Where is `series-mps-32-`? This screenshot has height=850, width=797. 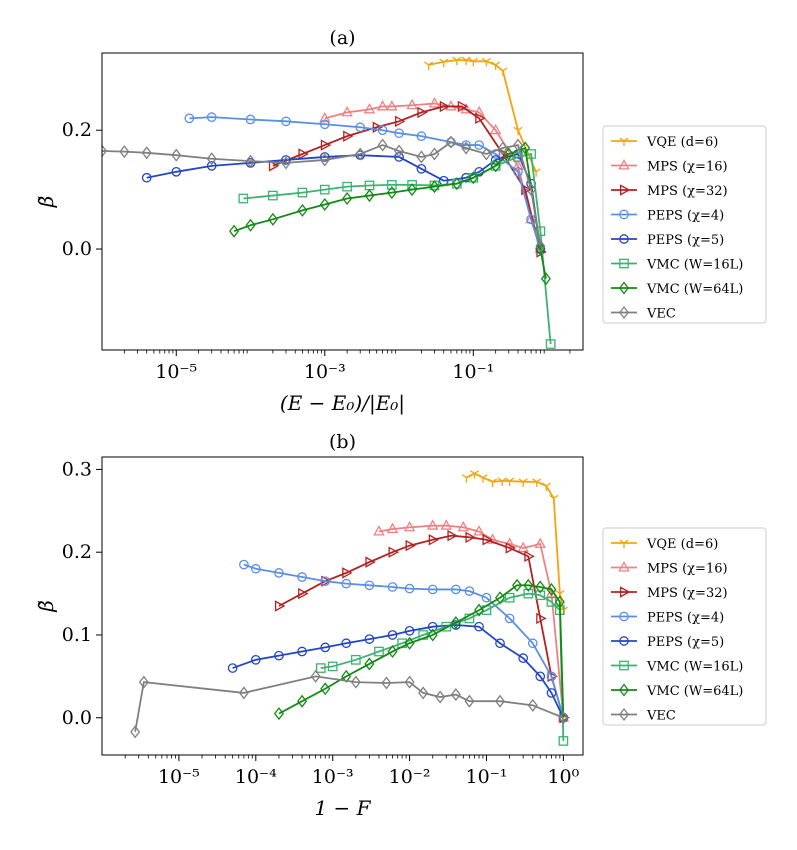
series-mps-32- is located at coordinates (407, 179).